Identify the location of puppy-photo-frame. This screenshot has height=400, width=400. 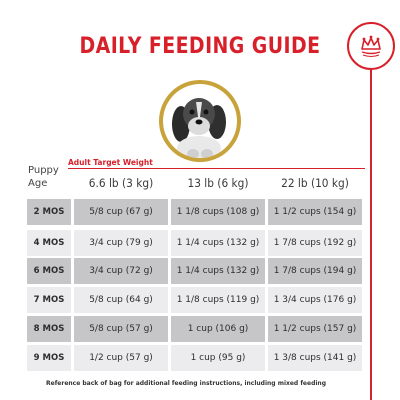
(200, 121).